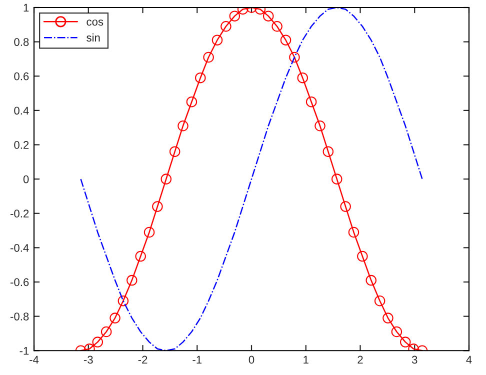 Image resolution: width=486 pixels, height=375 pixels. I want to click on y-tick-label: 0.6, so click(21, 76).